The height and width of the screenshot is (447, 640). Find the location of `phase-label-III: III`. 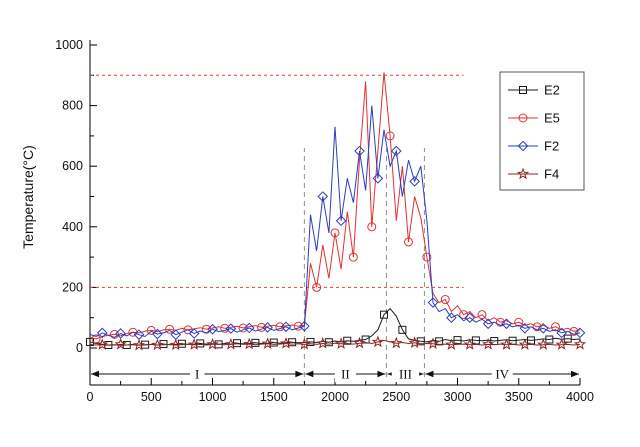

phase-label-III: III is located at coordinates (405, 374).